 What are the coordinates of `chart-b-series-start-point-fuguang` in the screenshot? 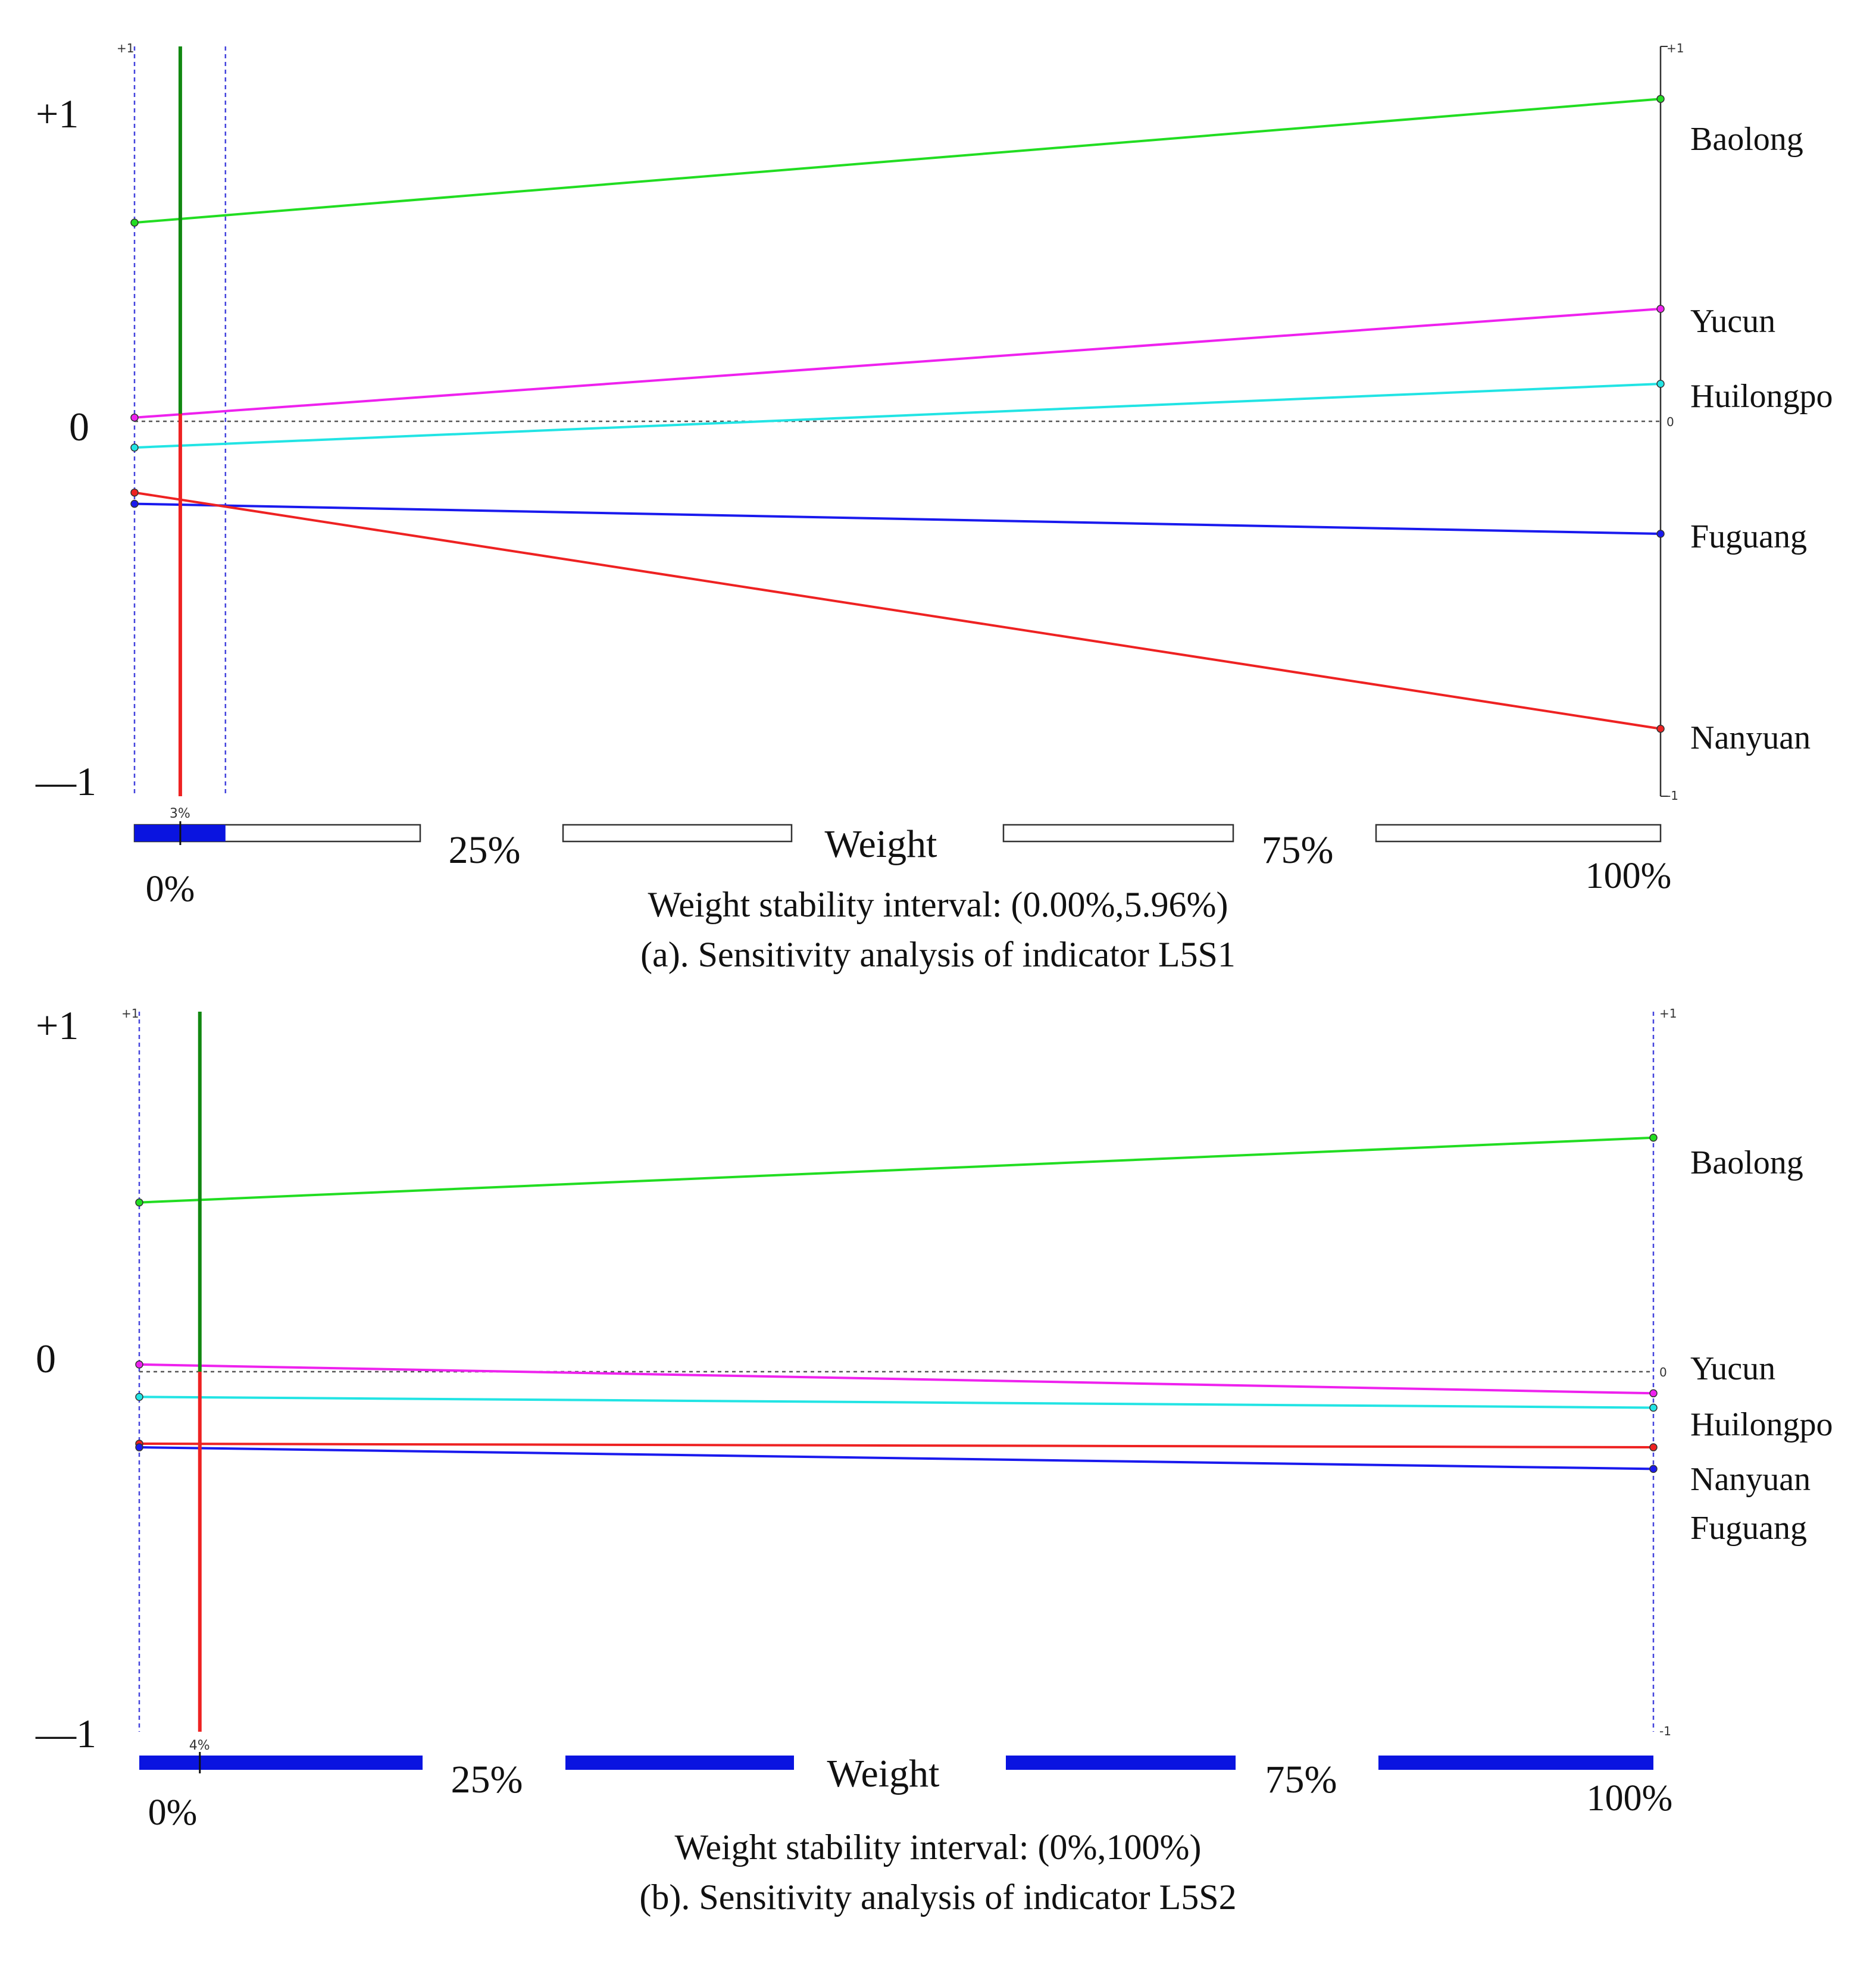 It's located at (139, 1447).